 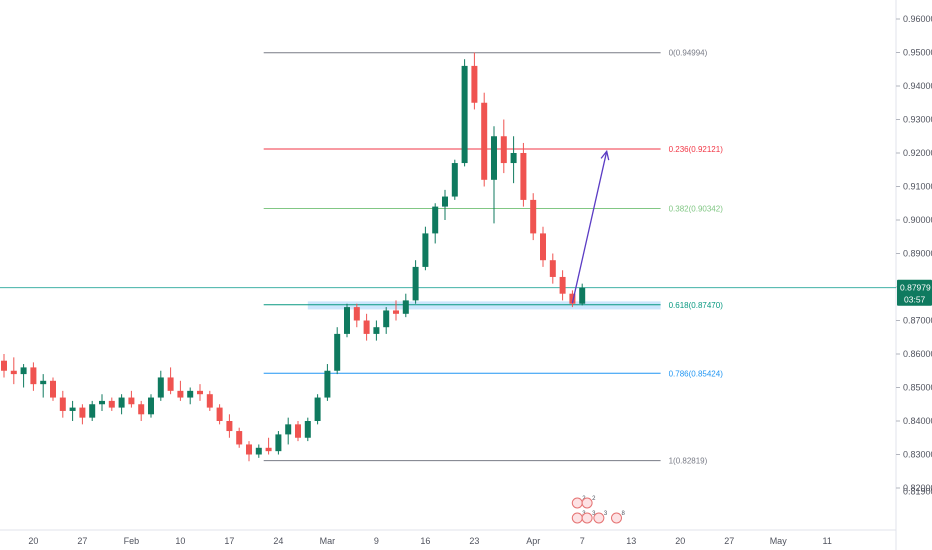 I want to click on x-tick-label: 7, so click(x=582, y=541).